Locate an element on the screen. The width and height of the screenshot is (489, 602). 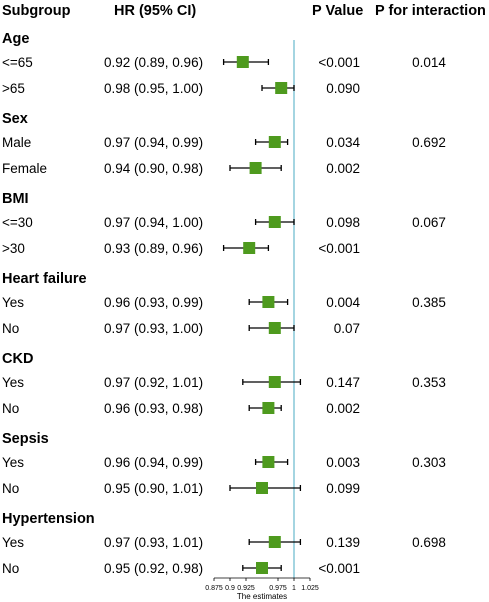
p-value: 0.147 is located at coordinates (343, 382).